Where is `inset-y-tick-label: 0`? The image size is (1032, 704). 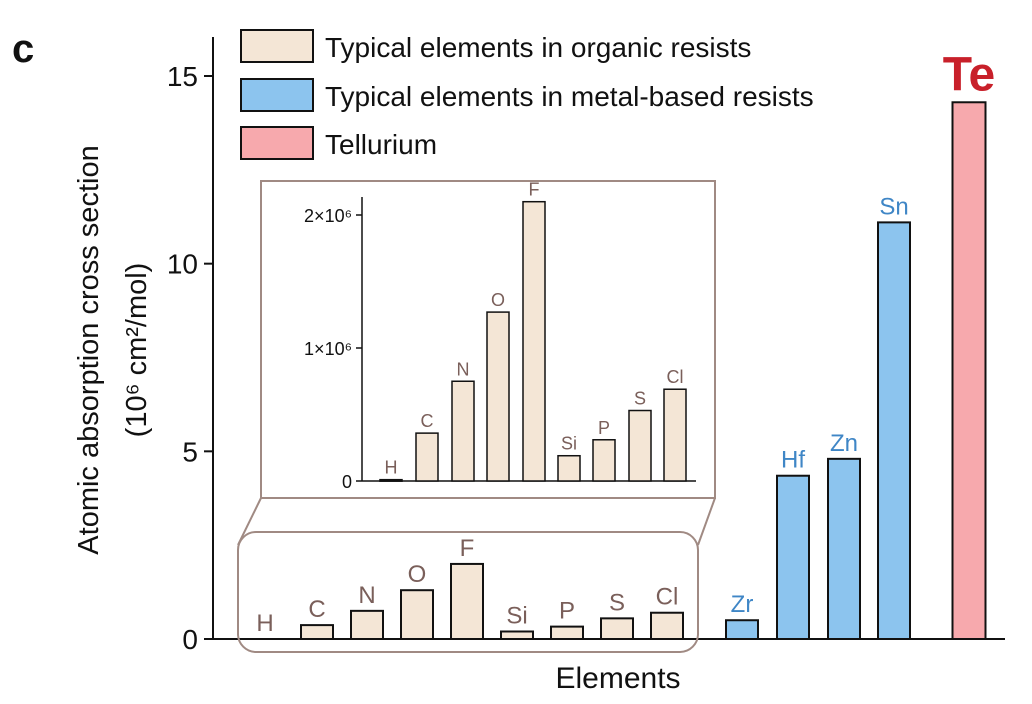 inset-y-tick-label: 0 is located at coordinates (347, 482).